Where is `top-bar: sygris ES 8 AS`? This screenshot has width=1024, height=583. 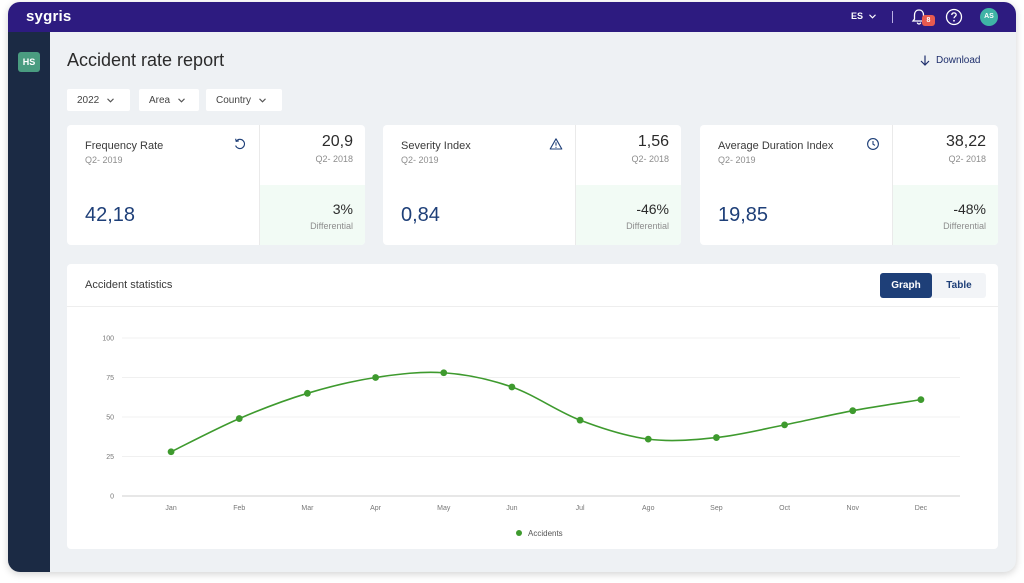
top-bar: sygris ES 8 AS is located at coordinates (512, 17).